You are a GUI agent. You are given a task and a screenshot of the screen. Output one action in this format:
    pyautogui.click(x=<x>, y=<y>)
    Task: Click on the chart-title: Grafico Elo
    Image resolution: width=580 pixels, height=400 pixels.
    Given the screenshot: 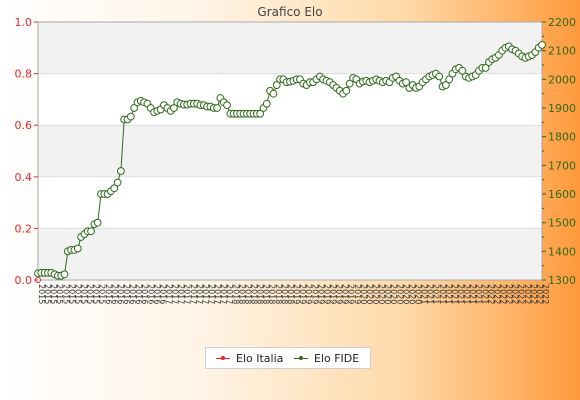 What is the action you would take?
    pyautogui.click(x=289, y=12)
    